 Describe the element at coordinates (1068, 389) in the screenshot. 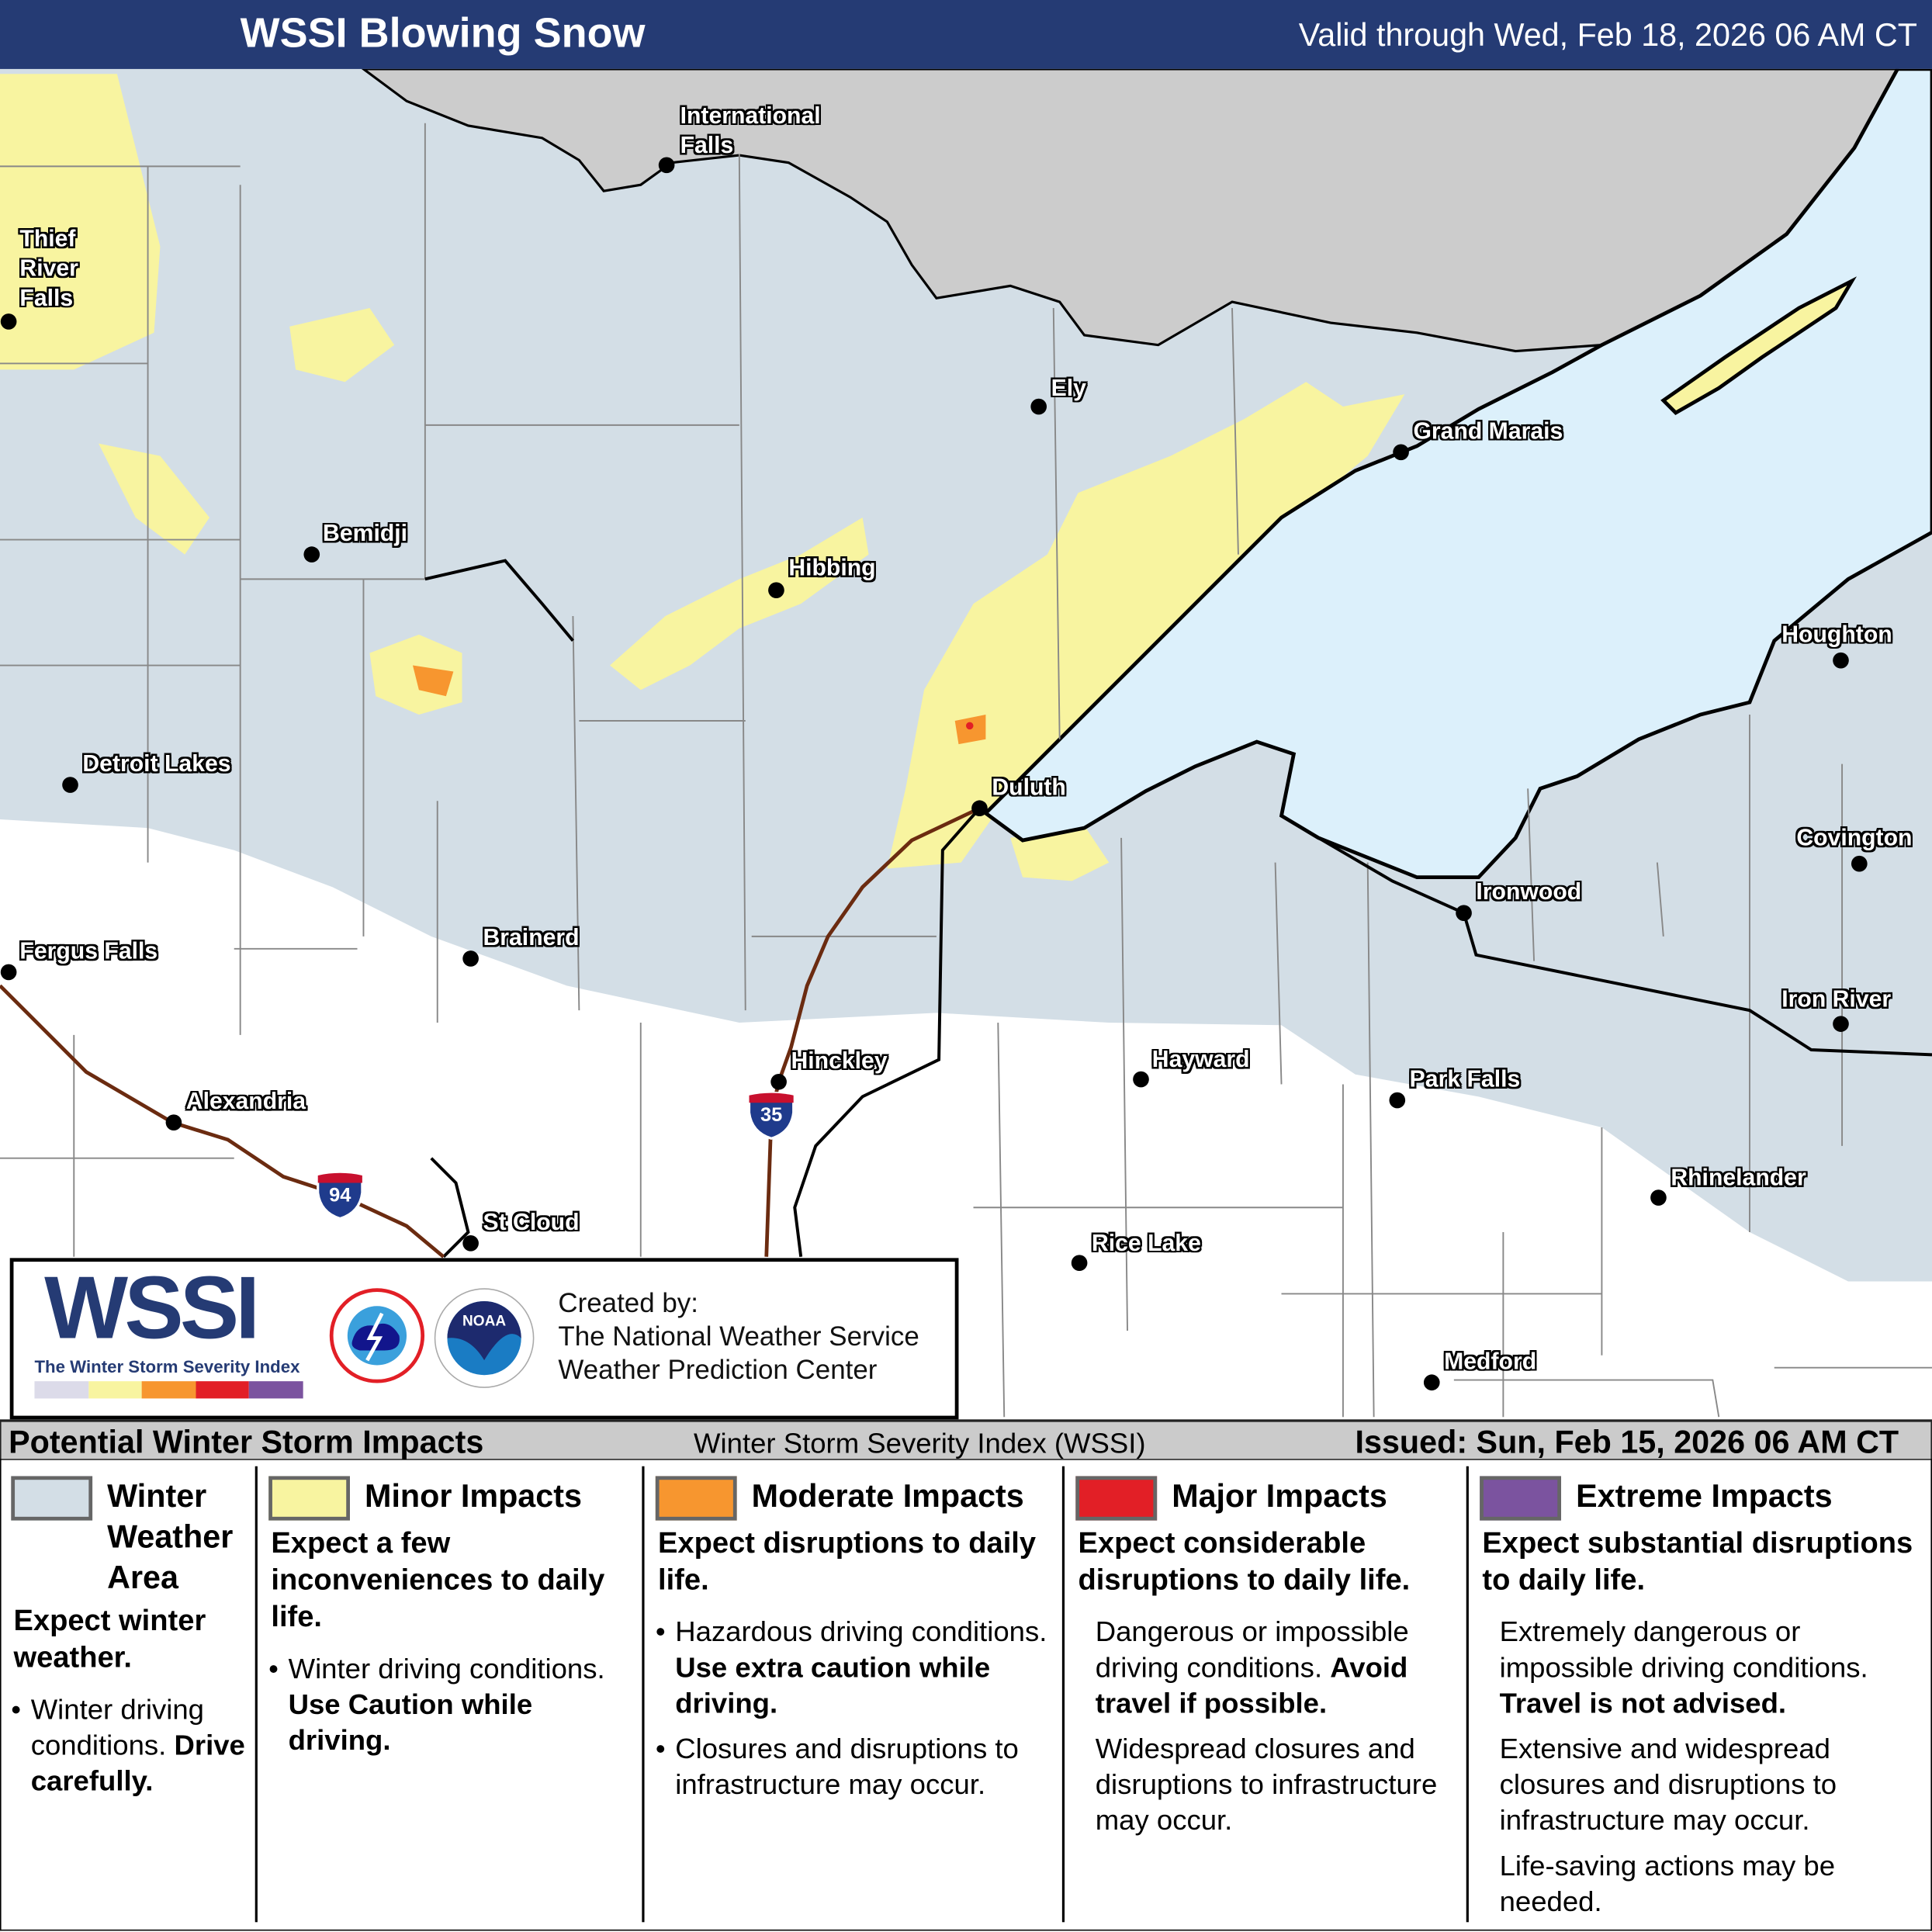

I see `city-label: Ely` at that location.